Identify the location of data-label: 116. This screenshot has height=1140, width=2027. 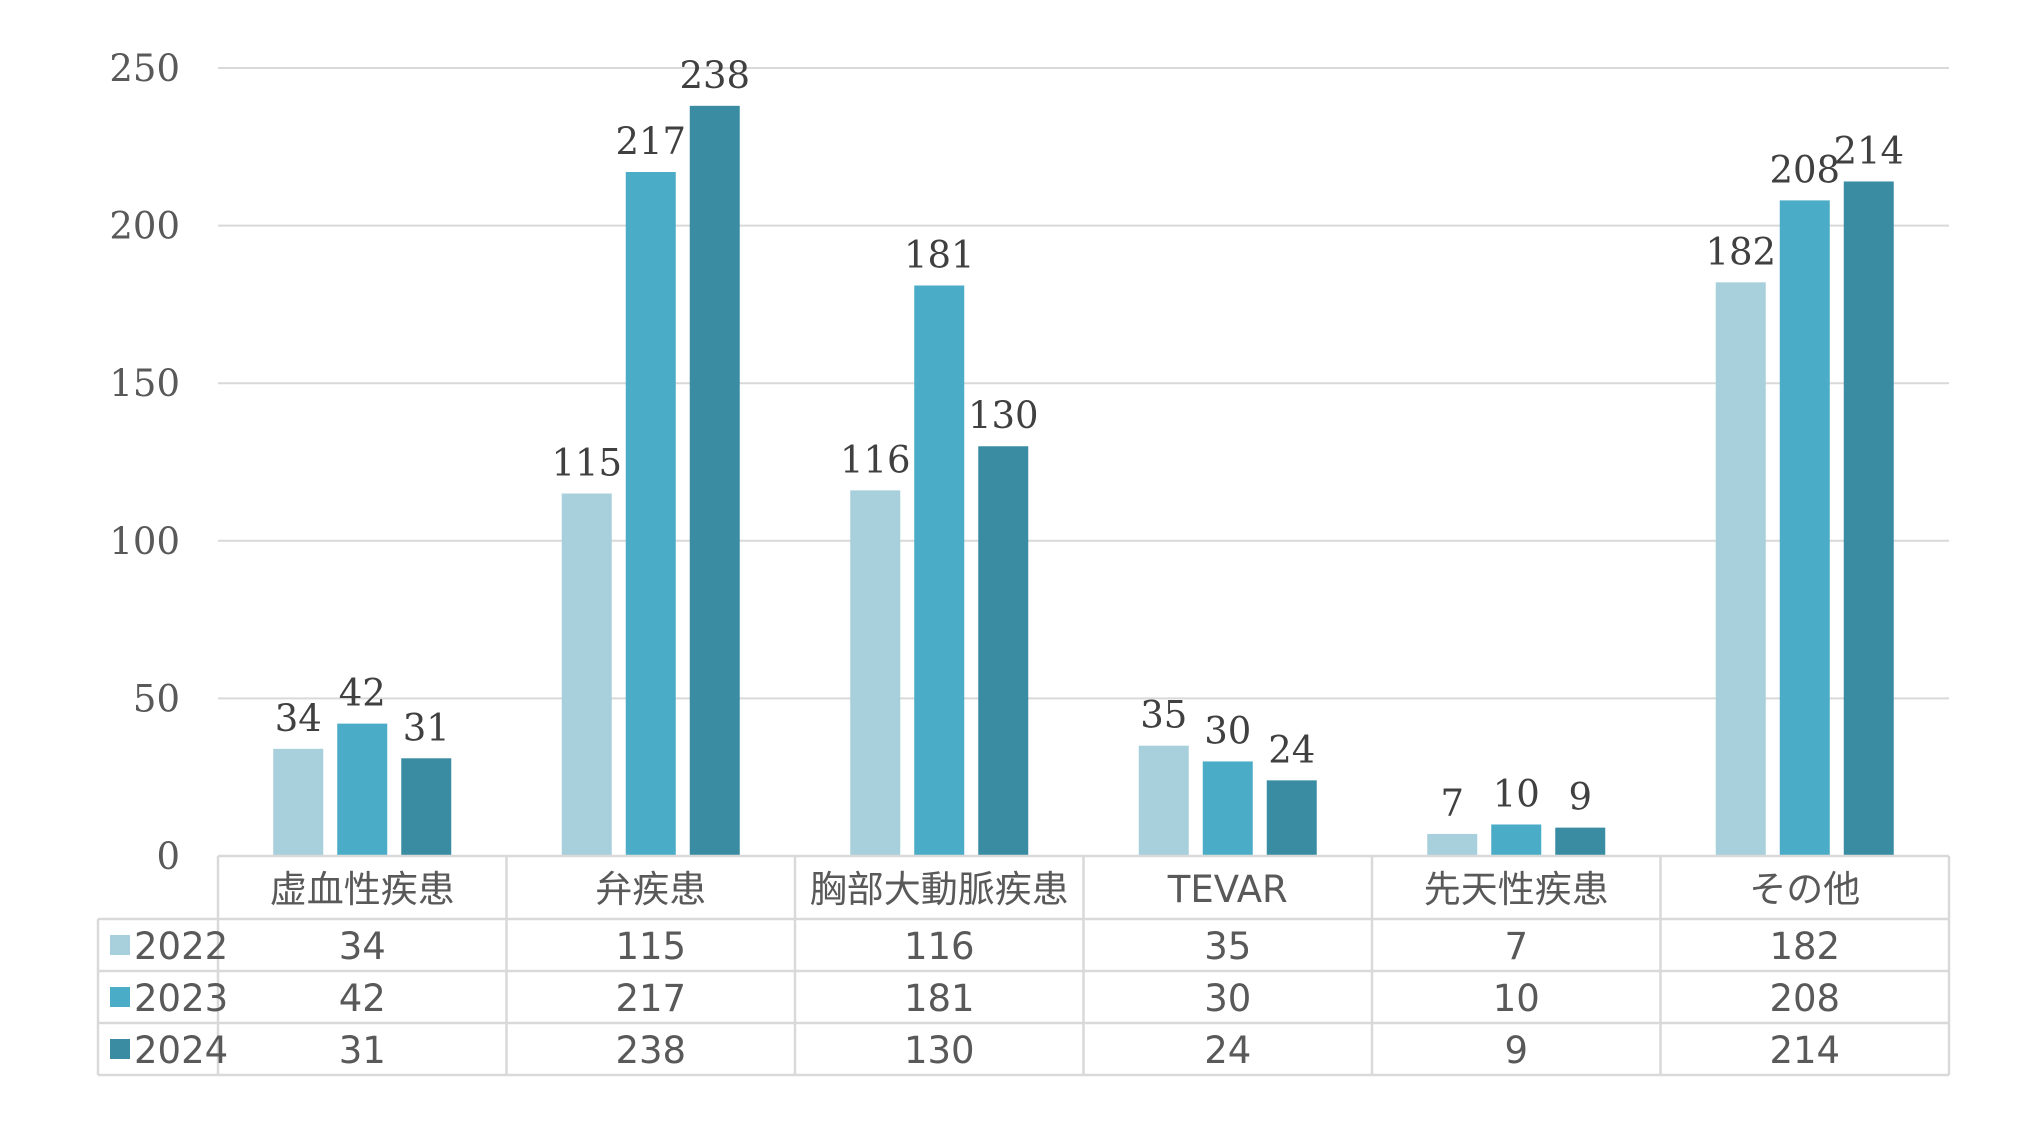
(875, 459).